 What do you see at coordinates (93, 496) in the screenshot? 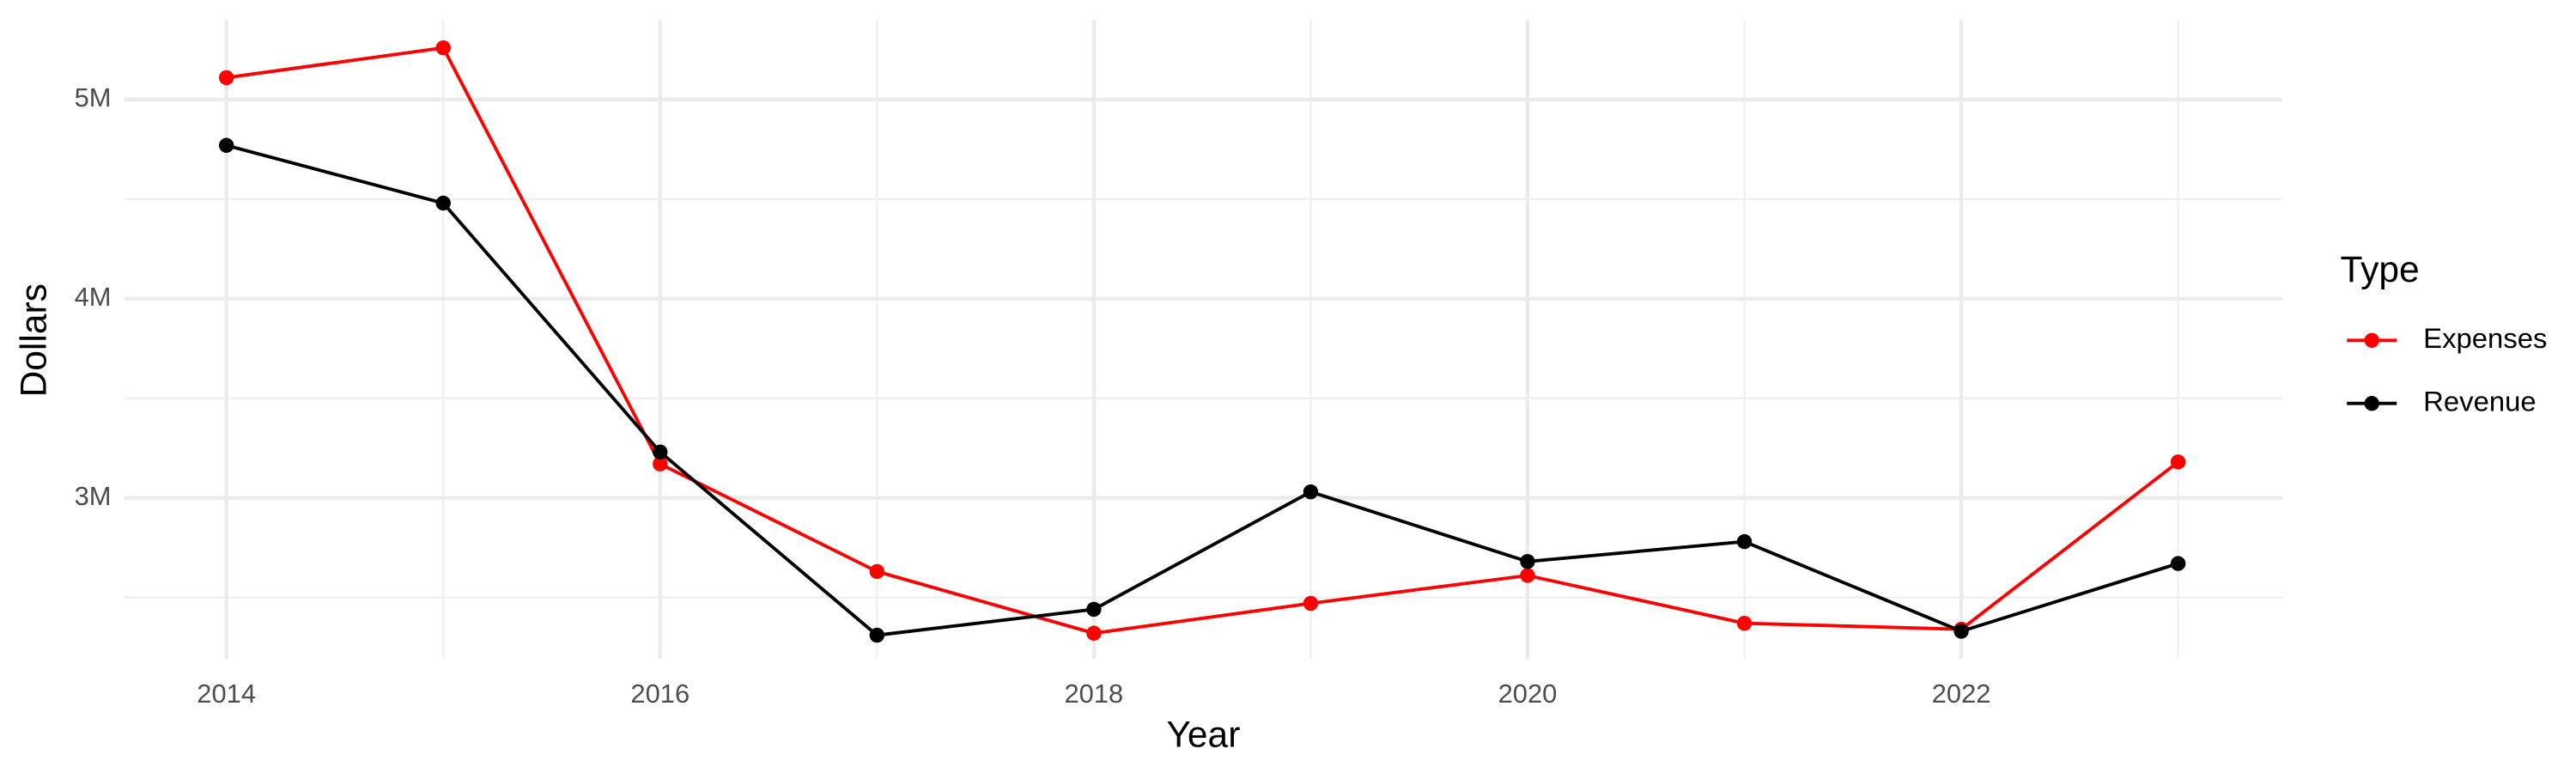
I see `y-tick-label: 3M` at bounding box center [93, 496].